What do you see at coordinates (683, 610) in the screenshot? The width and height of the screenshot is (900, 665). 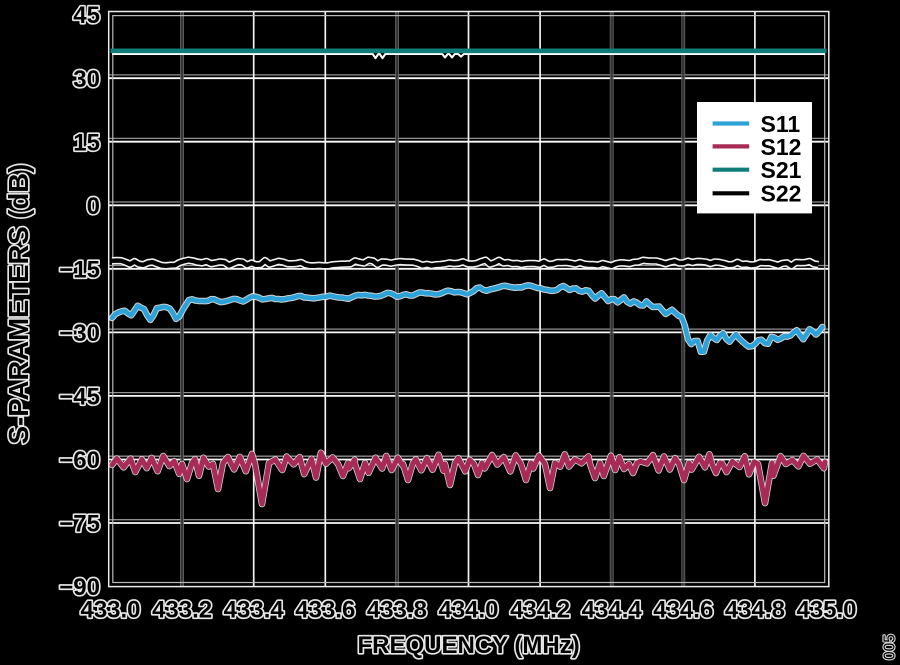 I see `svg-text: 434.6` at bounding box center [683, 610].